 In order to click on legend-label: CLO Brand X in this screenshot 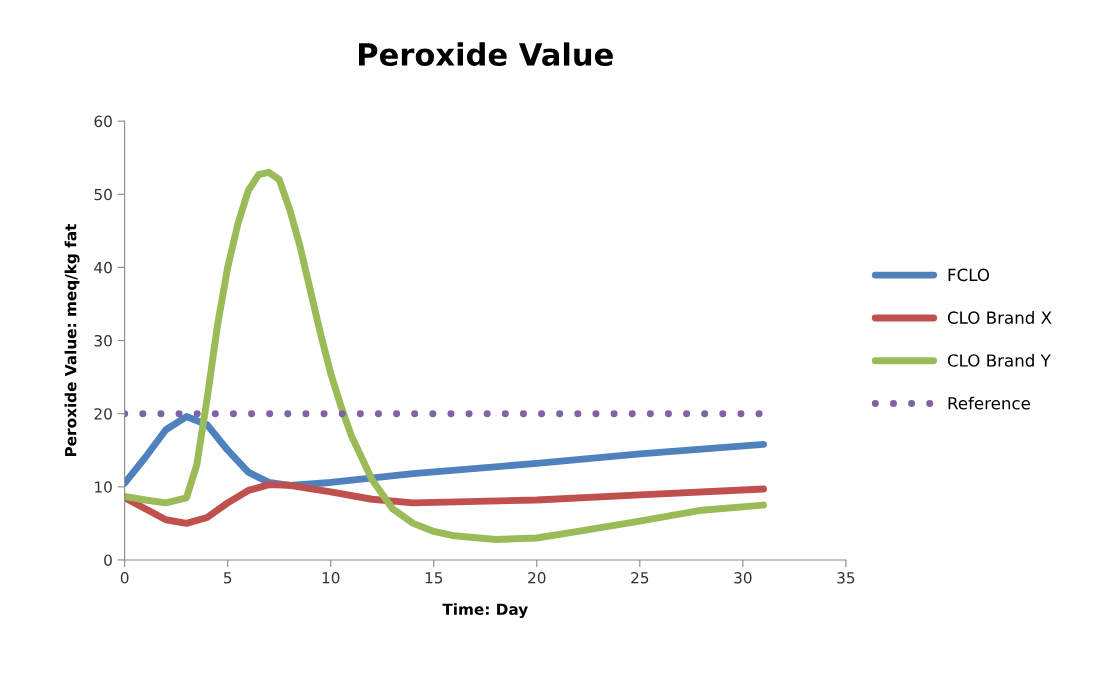, I will do `click(999, 317)`.